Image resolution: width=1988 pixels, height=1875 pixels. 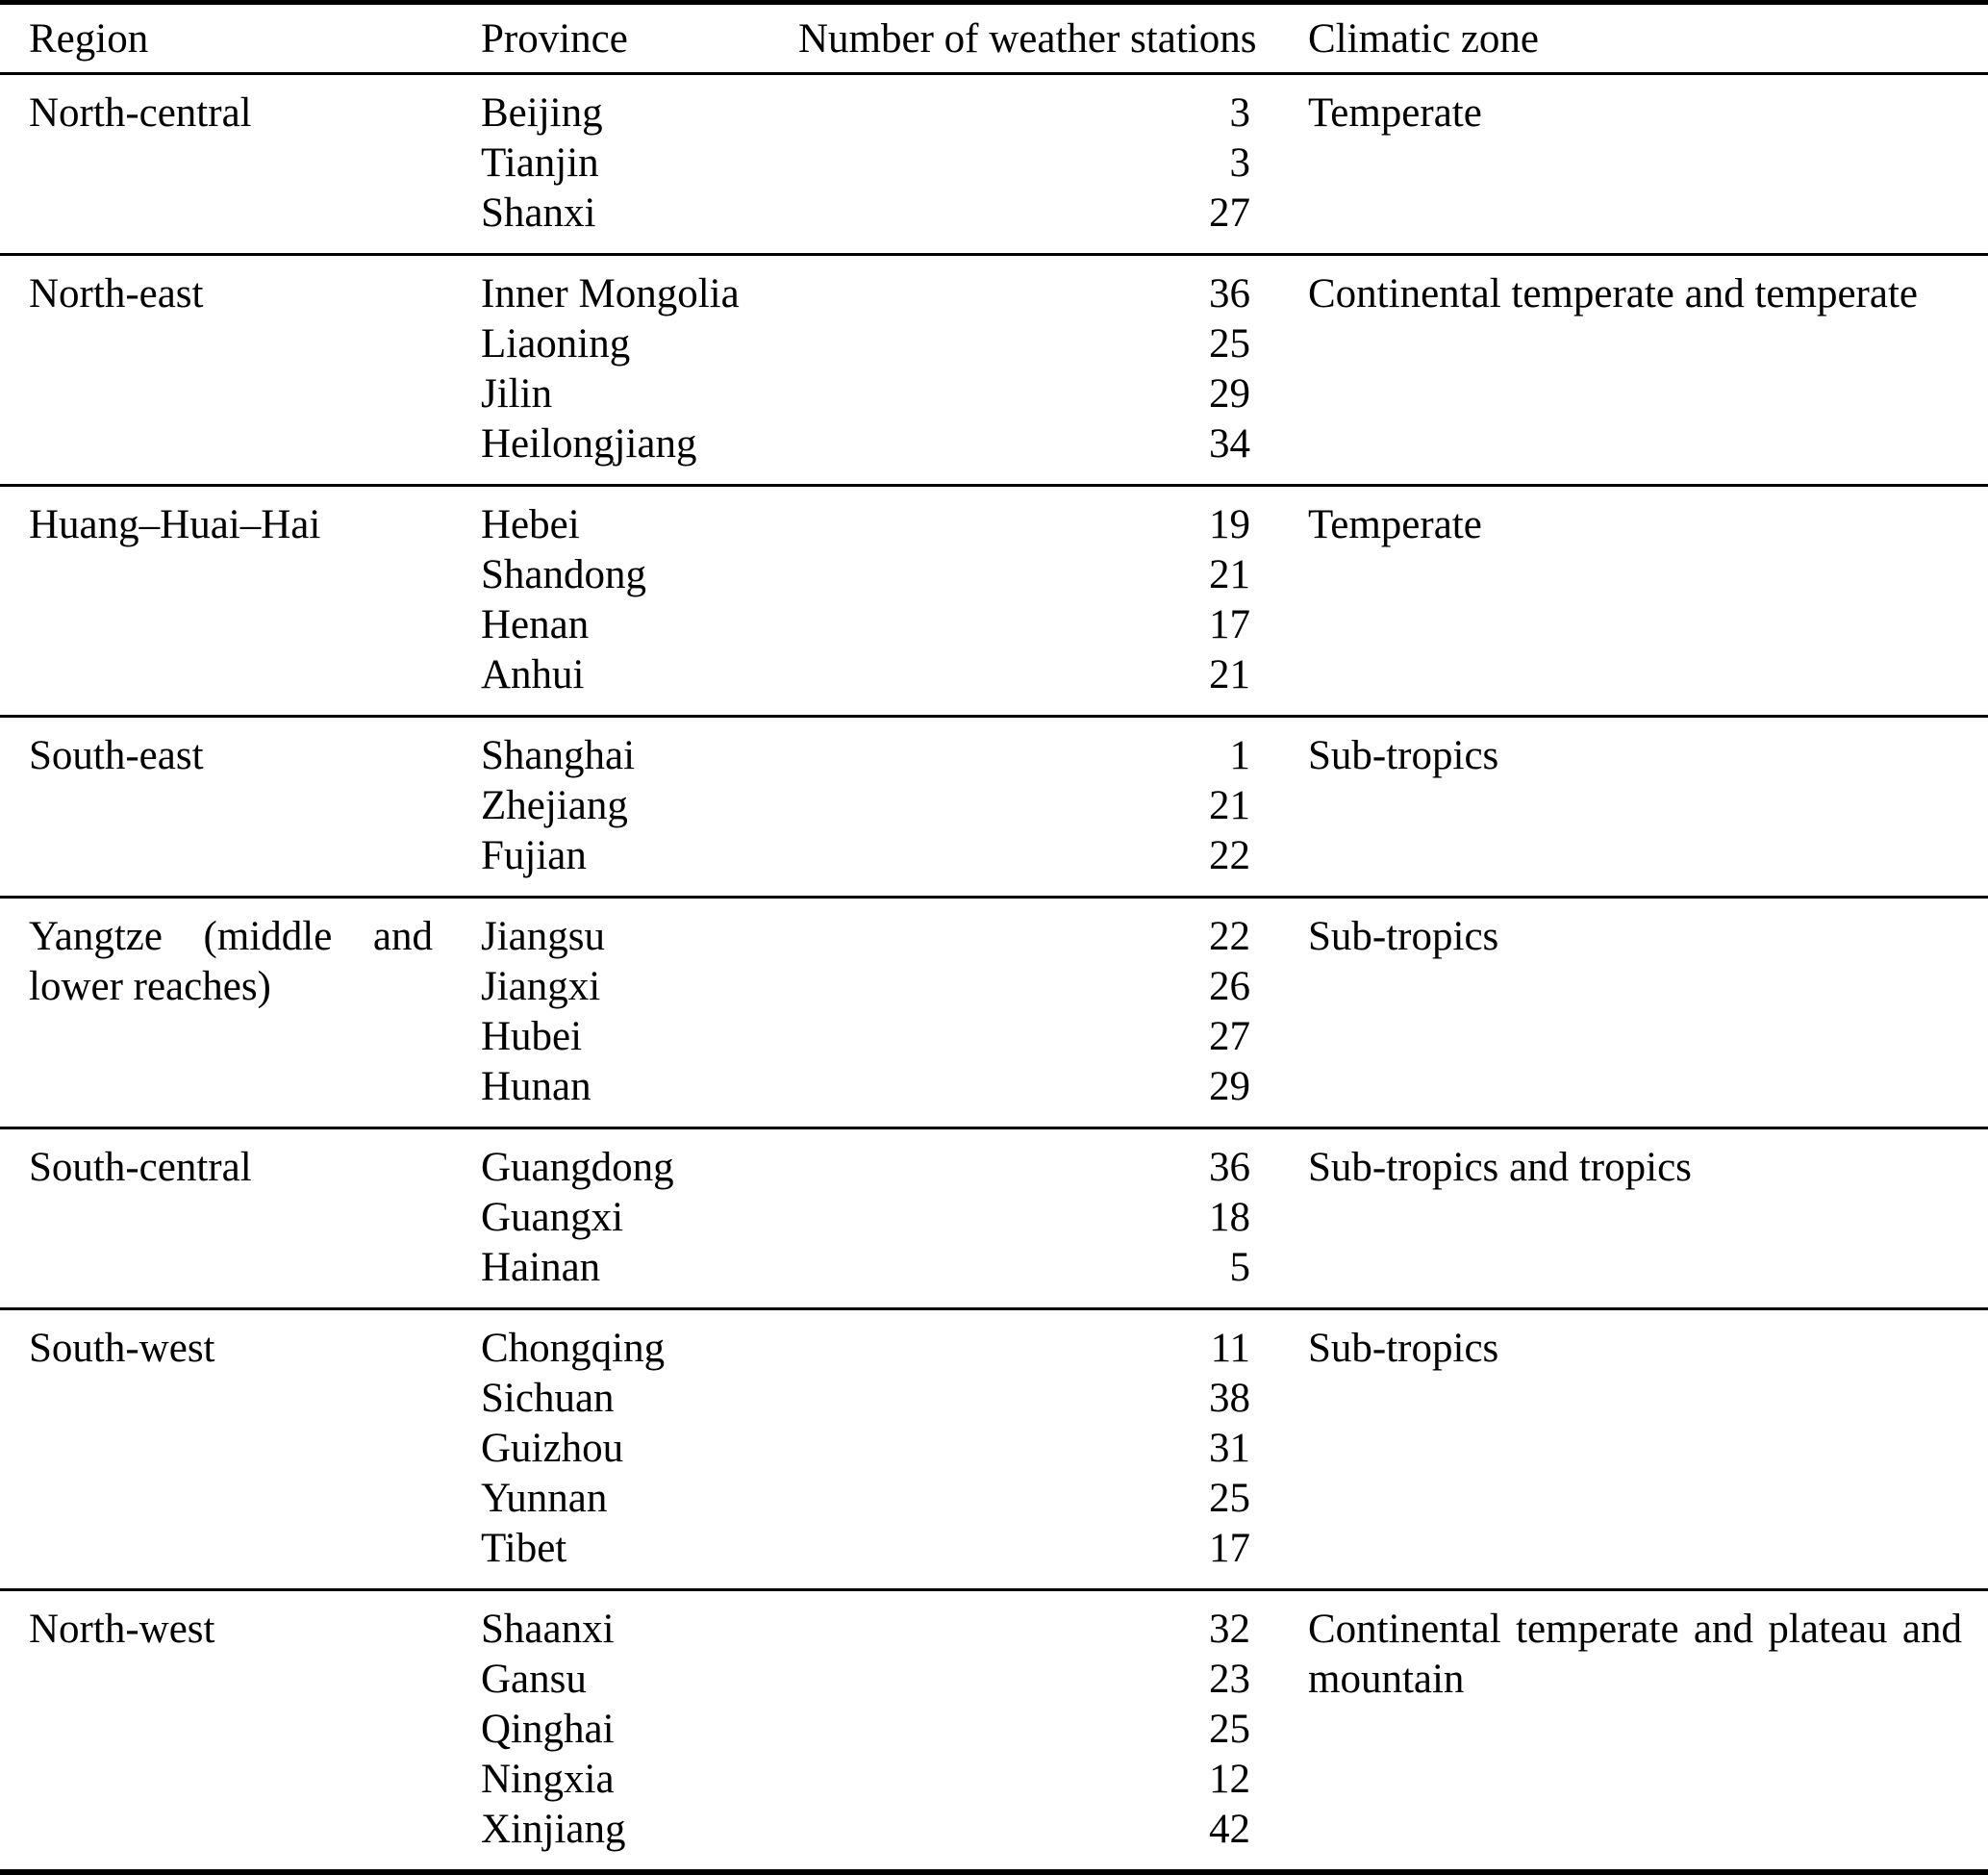 What do you see at coordinates (994, 518) in the screenshot?
I see `table-row: Huang–Huai–Hai Hebei 19 Temperate` at bounding box center [994, 518].